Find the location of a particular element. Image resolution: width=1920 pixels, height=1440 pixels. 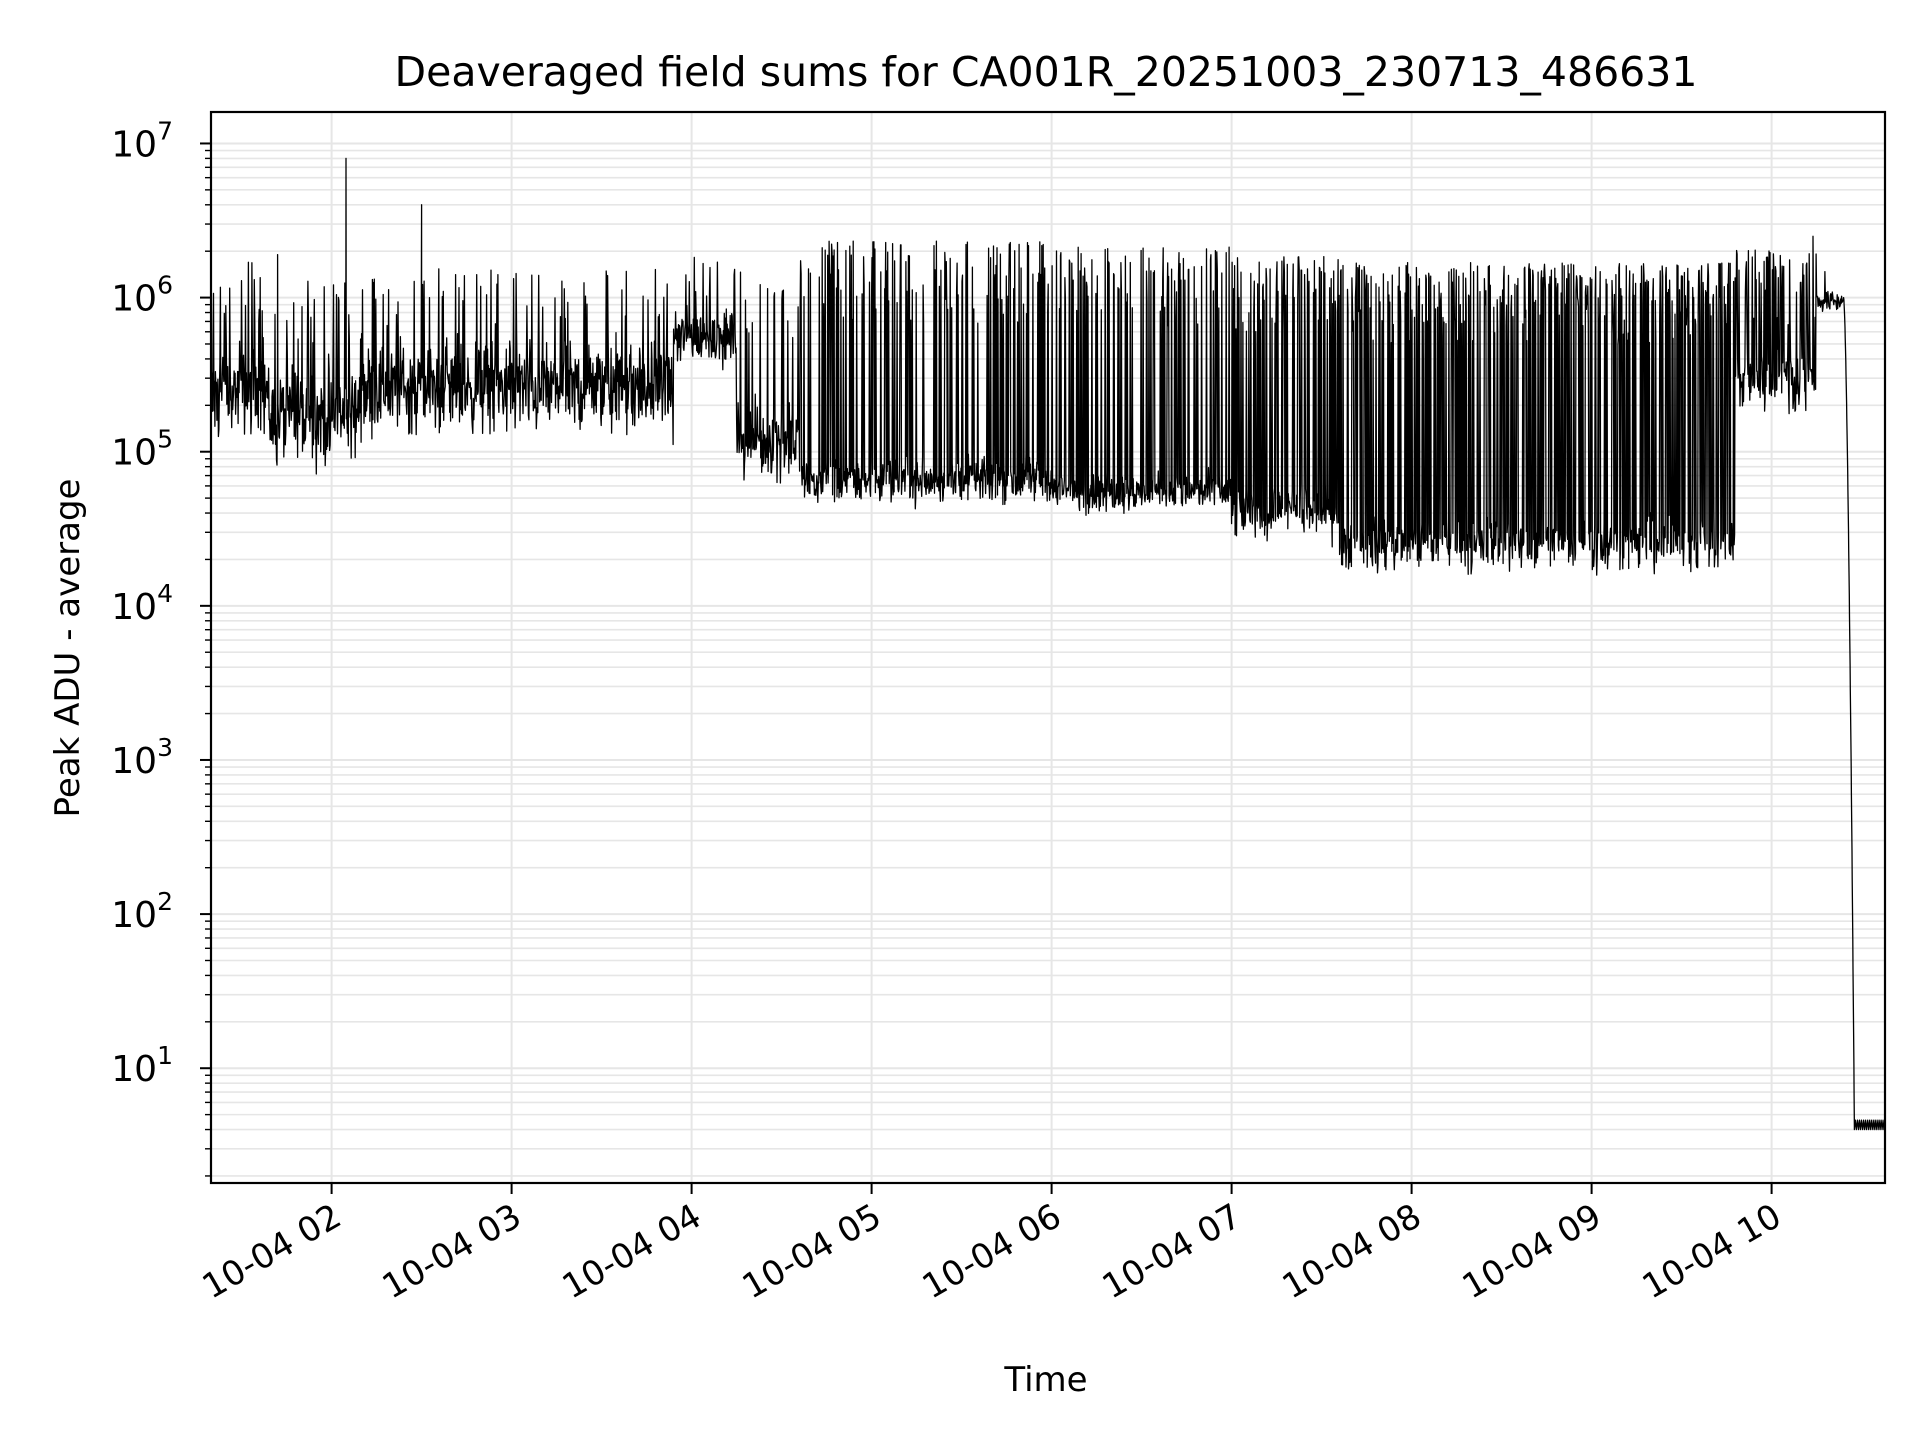

y-tick-label: 10³ is located at coordinates (142, 757).